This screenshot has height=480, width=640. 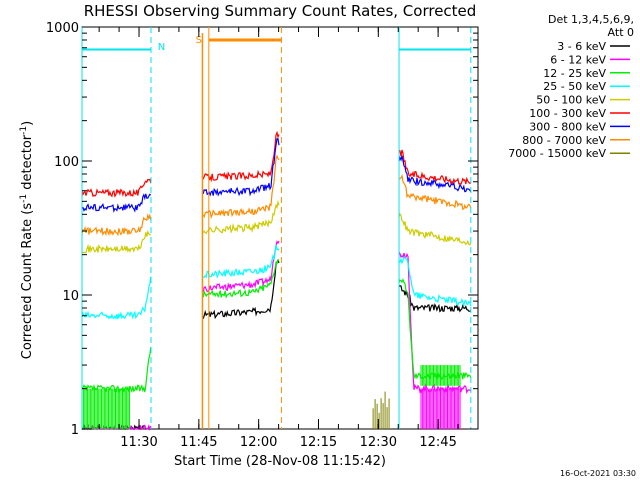 I want to click on y-tick-label: 1000, so click(x=62, y=28).